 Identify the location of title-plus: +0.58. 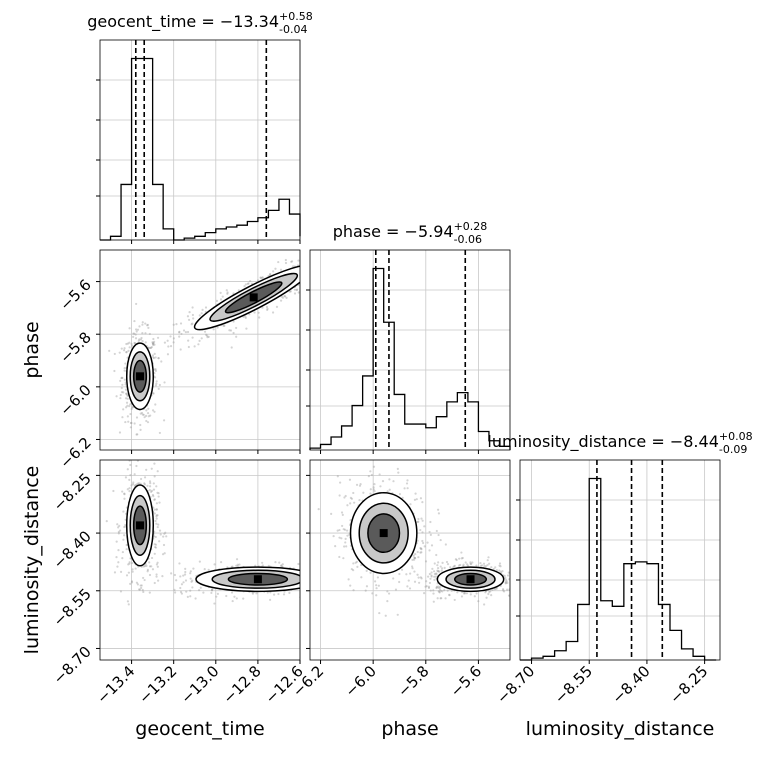
(296, 16).